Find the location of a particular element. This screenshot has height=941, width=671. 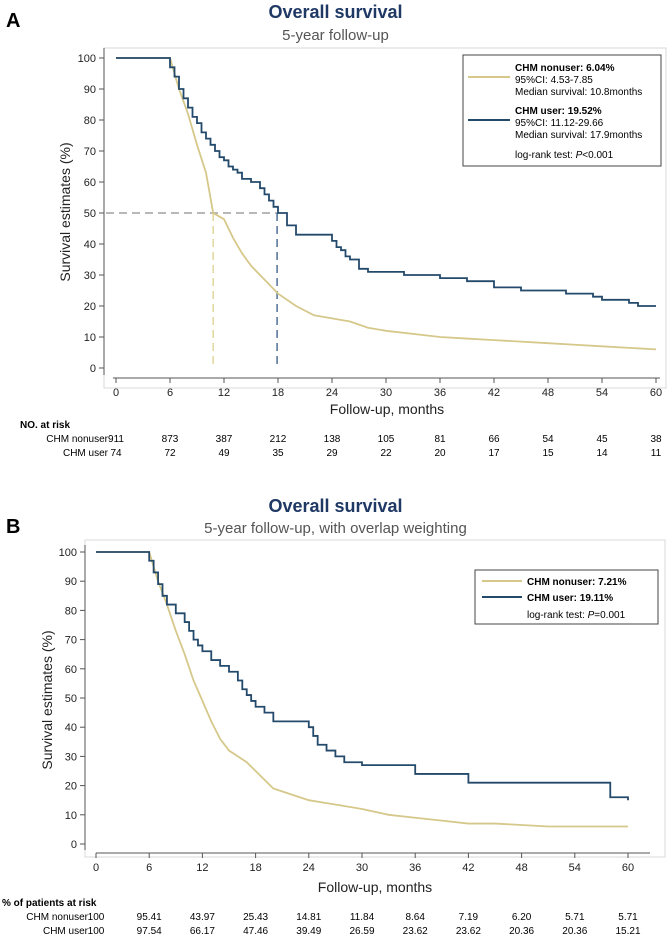

legend-logrank: log-rank test: P<0.001 is located at coordinates (564, 155).